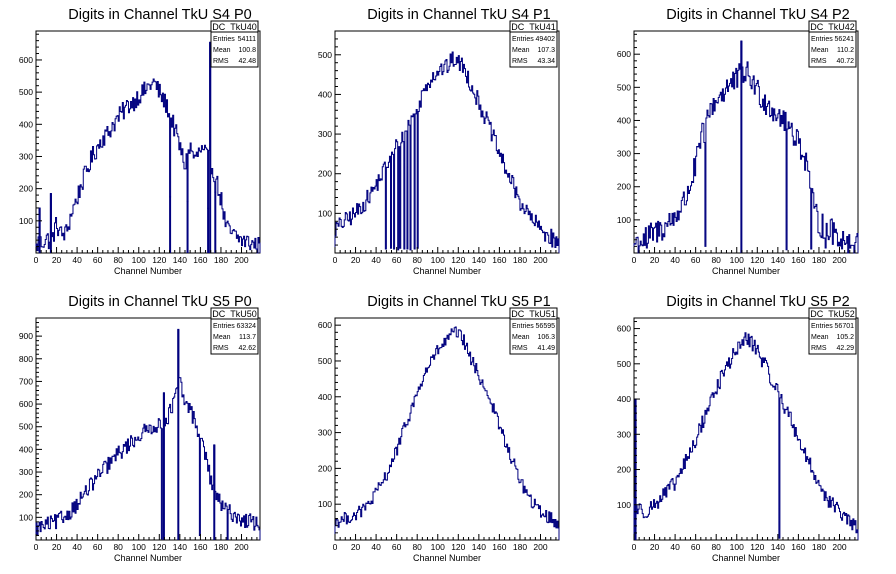  I want to click on stats-value: 40.72, so click(845, 61).